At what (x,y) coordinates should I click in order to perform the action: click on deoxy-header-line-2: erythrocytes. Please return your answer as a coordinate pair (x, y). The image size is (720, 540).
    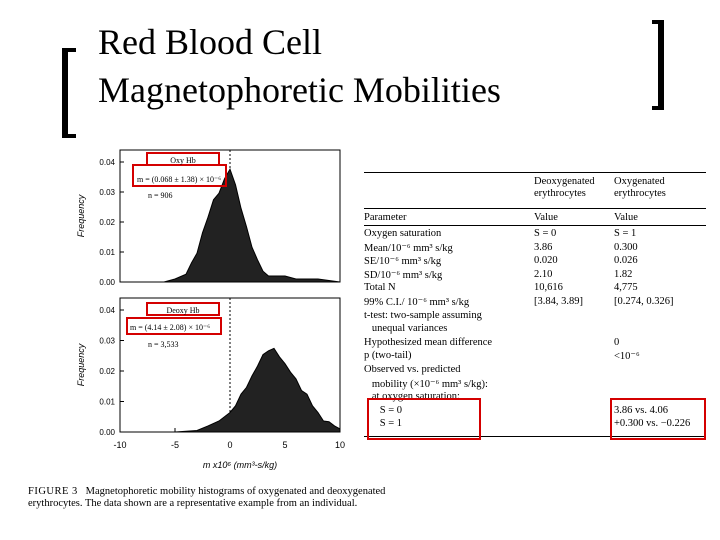
    Looking at the image, I should click on (560, 193).